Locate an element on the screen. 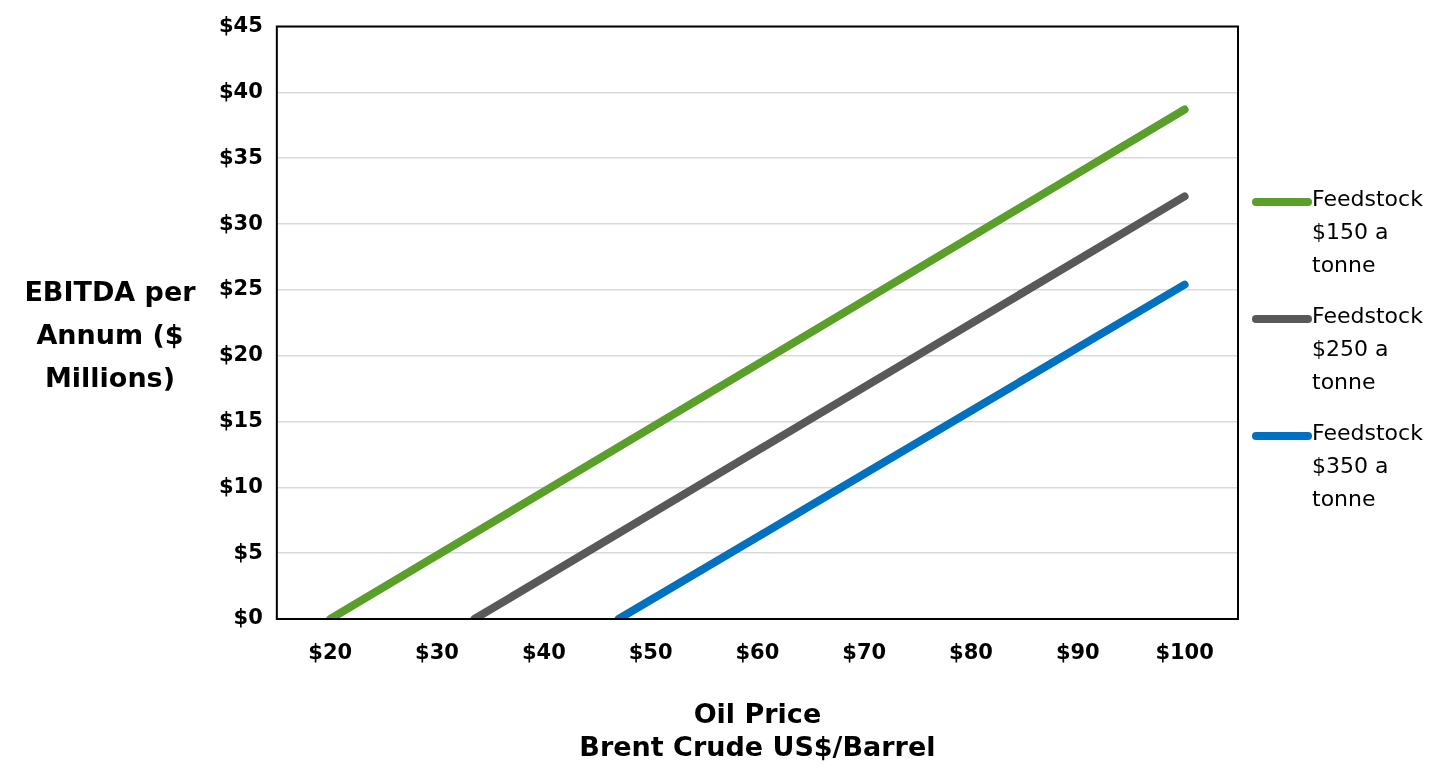 The height and width of the screenshot is (783, 1452). x-tick-label: $70 is located at coordinates (864, 652).